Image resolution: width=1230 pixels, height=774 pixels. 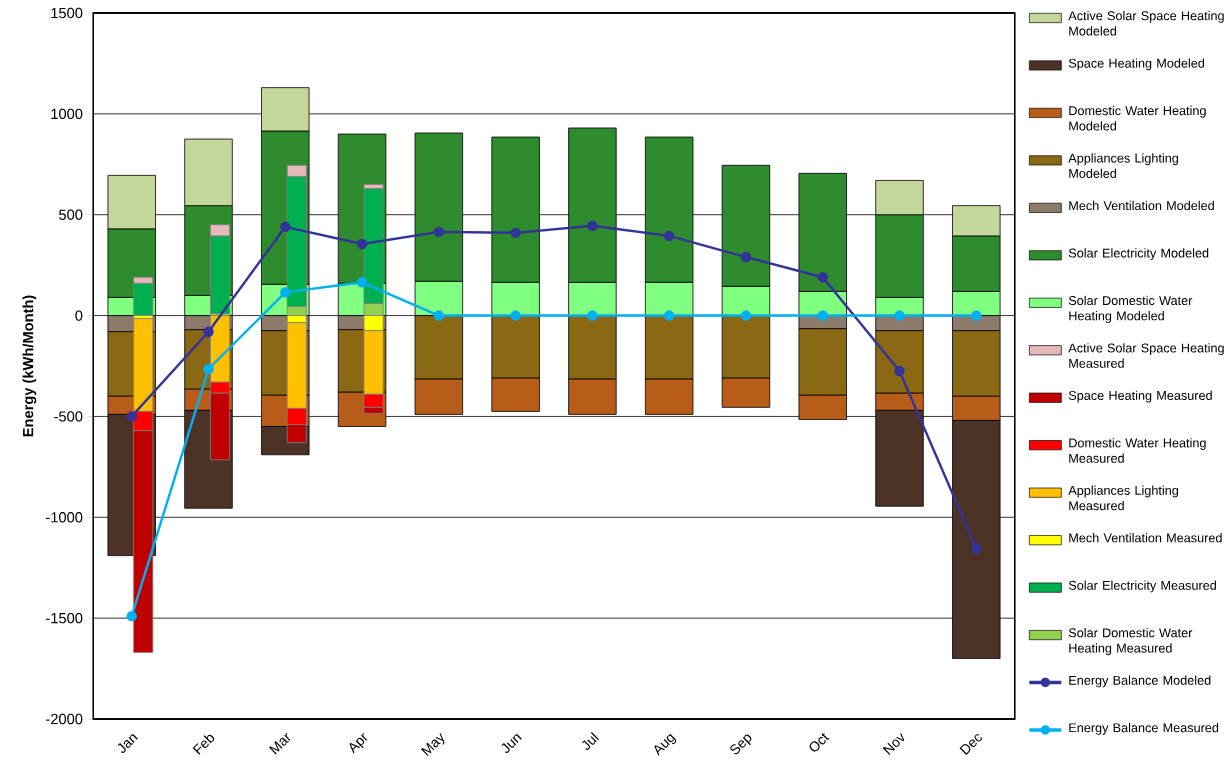 I want to click on x-tick-label: Nov, so click(x=893, y=743).